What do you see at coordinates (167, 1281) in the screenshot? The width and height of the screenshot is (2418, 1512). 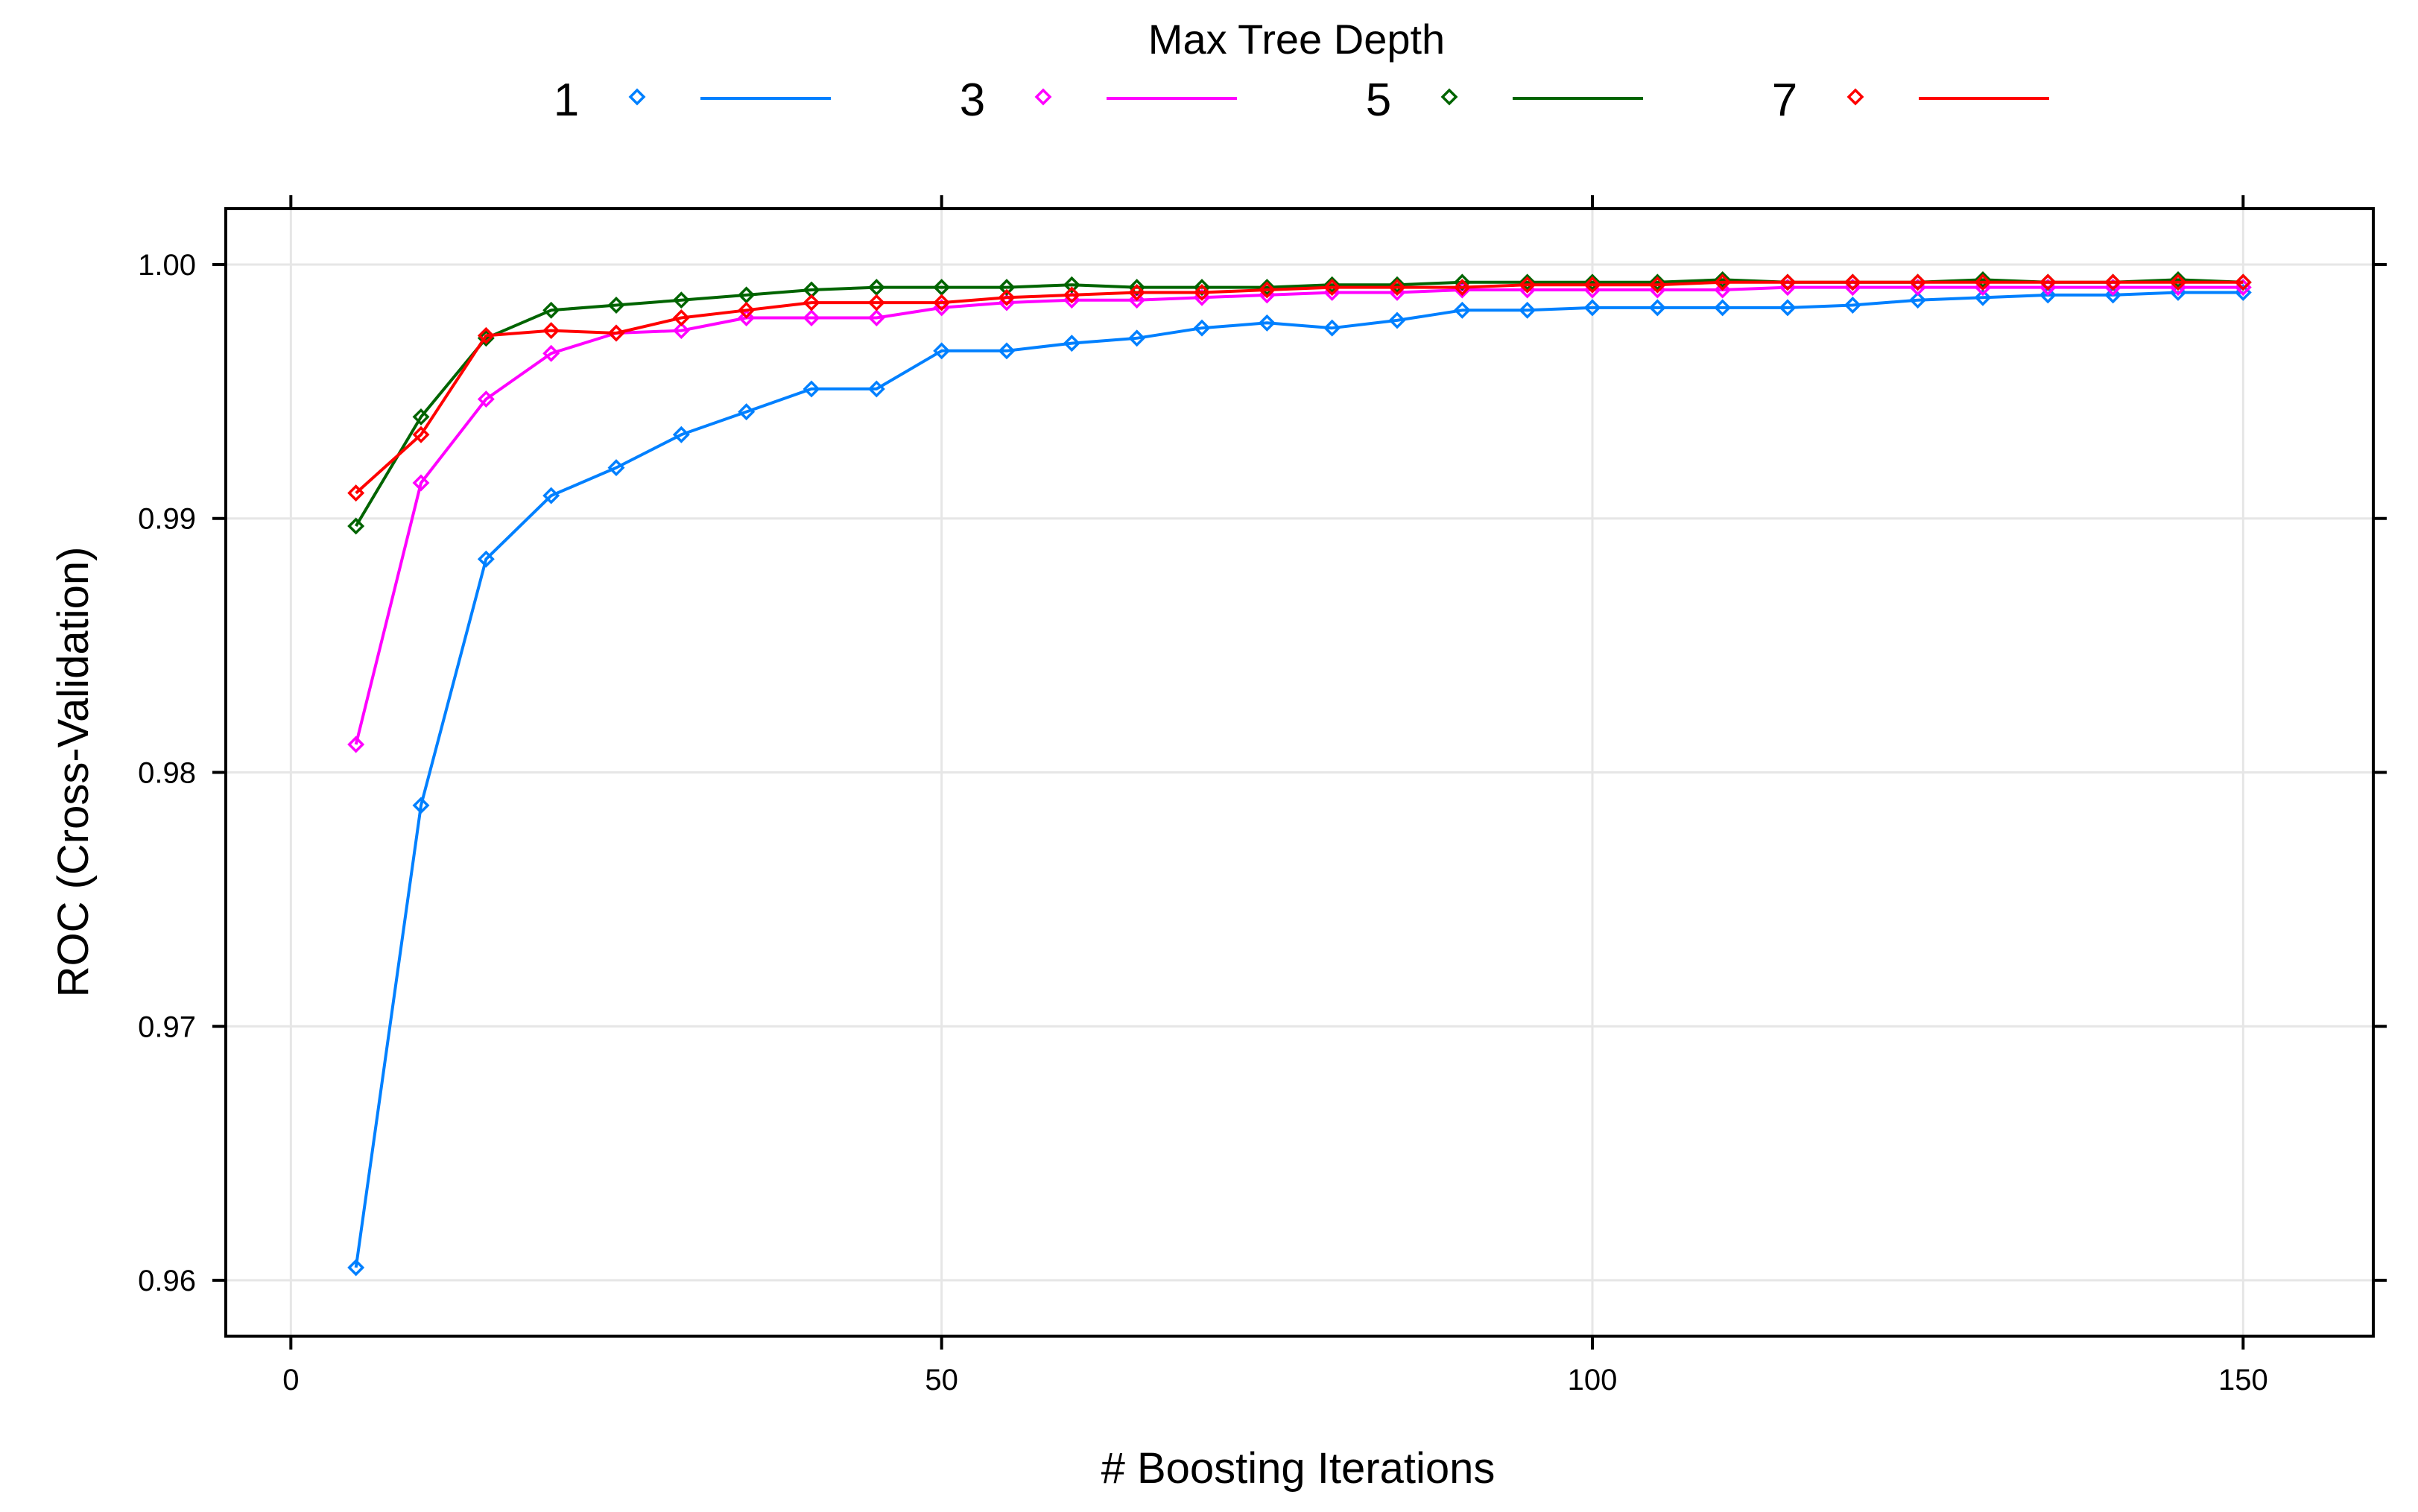 I see `y-tick-label: 0.96` at bounding box center [167, 1281].